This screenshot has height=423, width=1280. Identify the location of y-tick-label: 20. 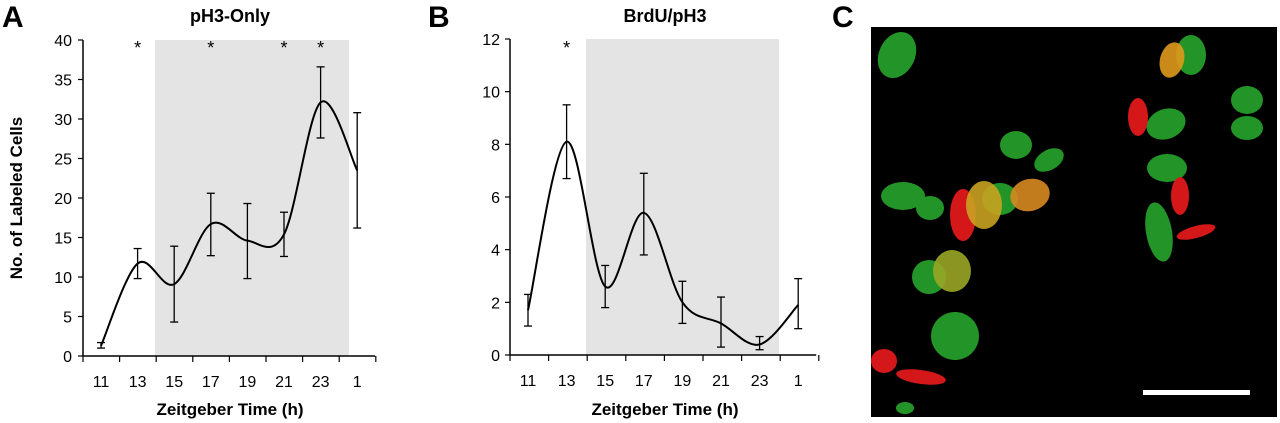
(63, 199).